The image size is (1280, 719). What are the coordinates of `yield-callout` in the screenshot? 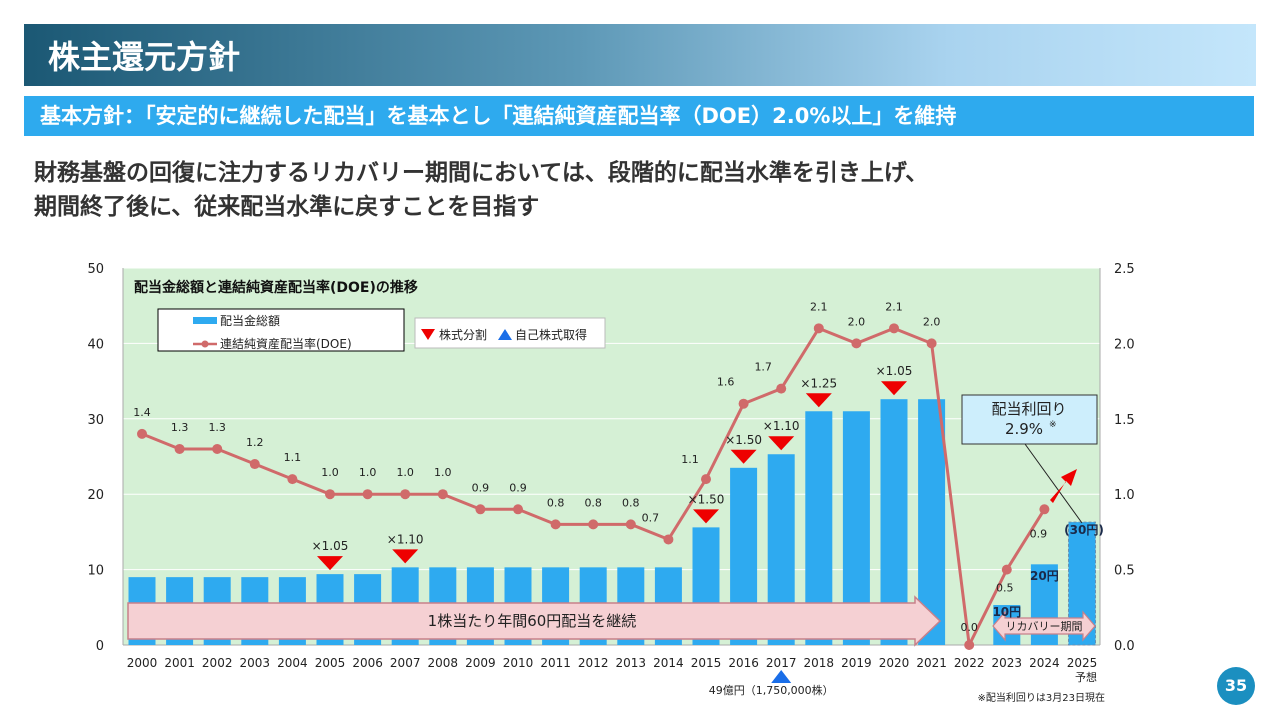 It's located at (1029, 419).